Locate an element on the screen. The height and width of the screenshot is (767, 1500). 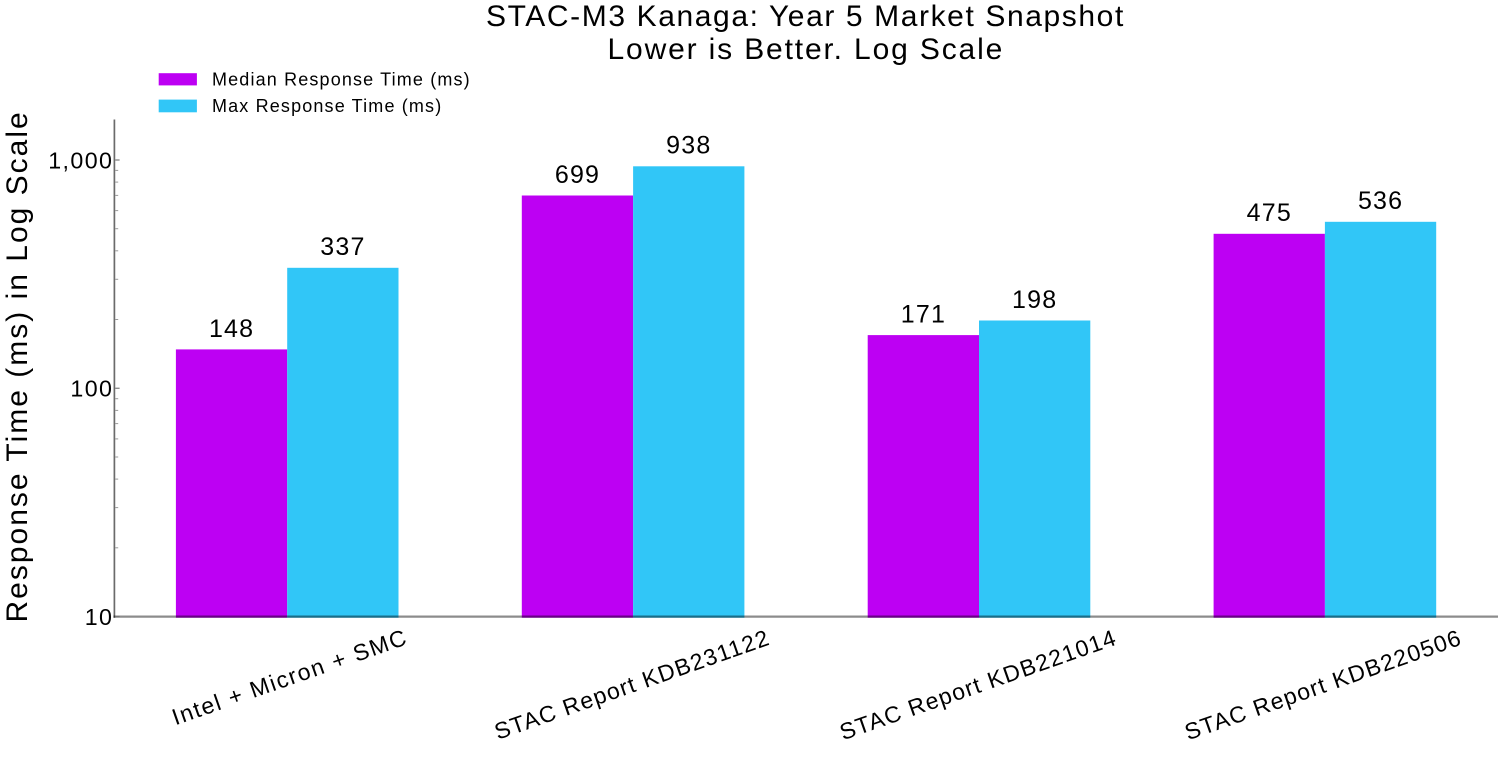
svg-text: 100 is located at coordinates (91, 389).